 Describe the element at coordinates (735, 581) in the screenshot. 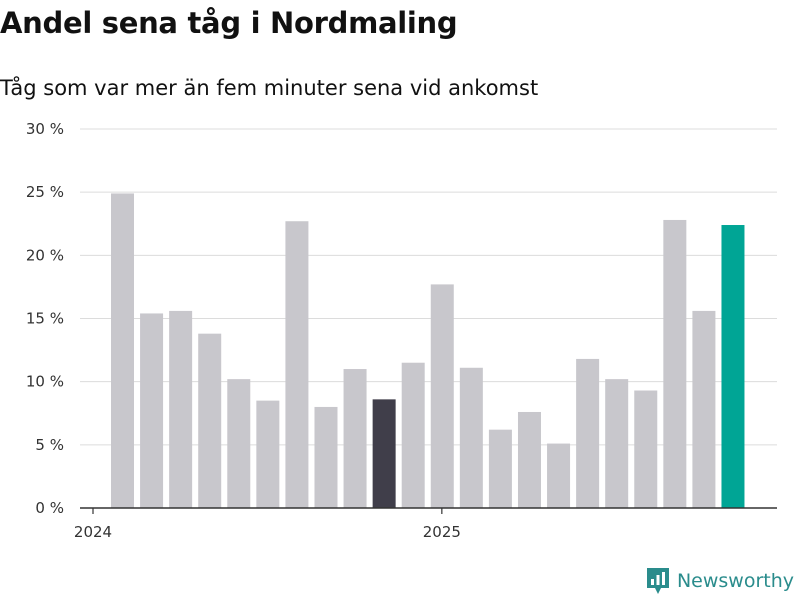

I see `brand-name: Newsworthy` at that location.